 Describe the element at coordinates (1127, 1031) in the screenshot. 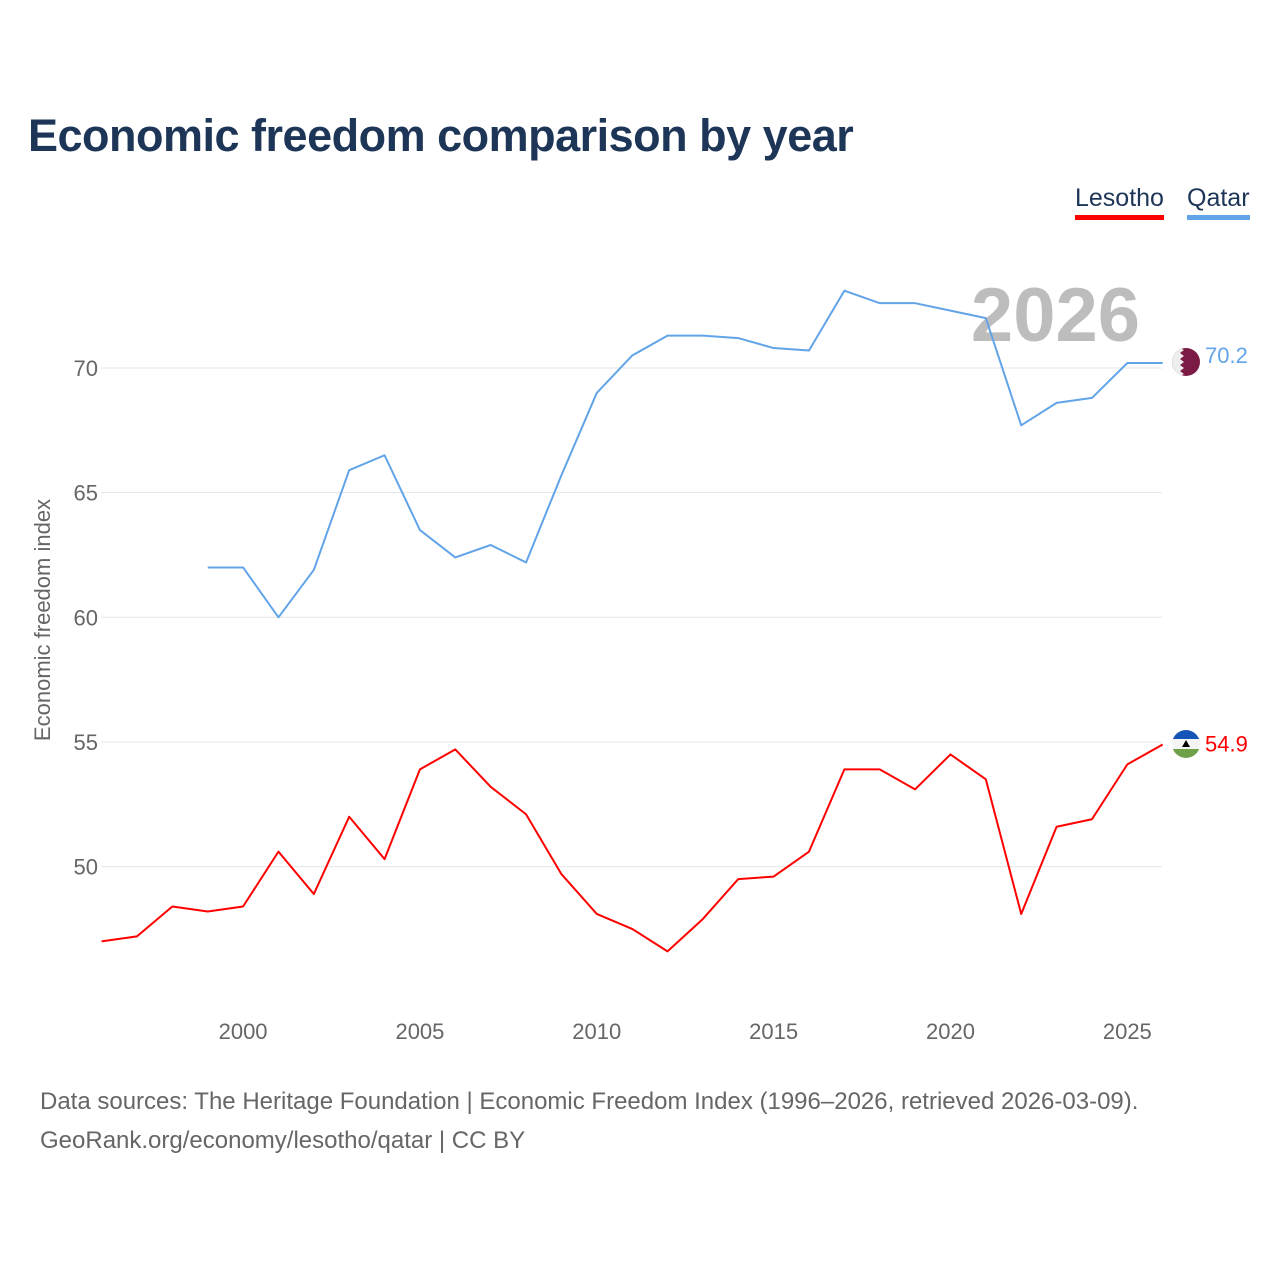

I see `x-tick-label: 2025` at that location.